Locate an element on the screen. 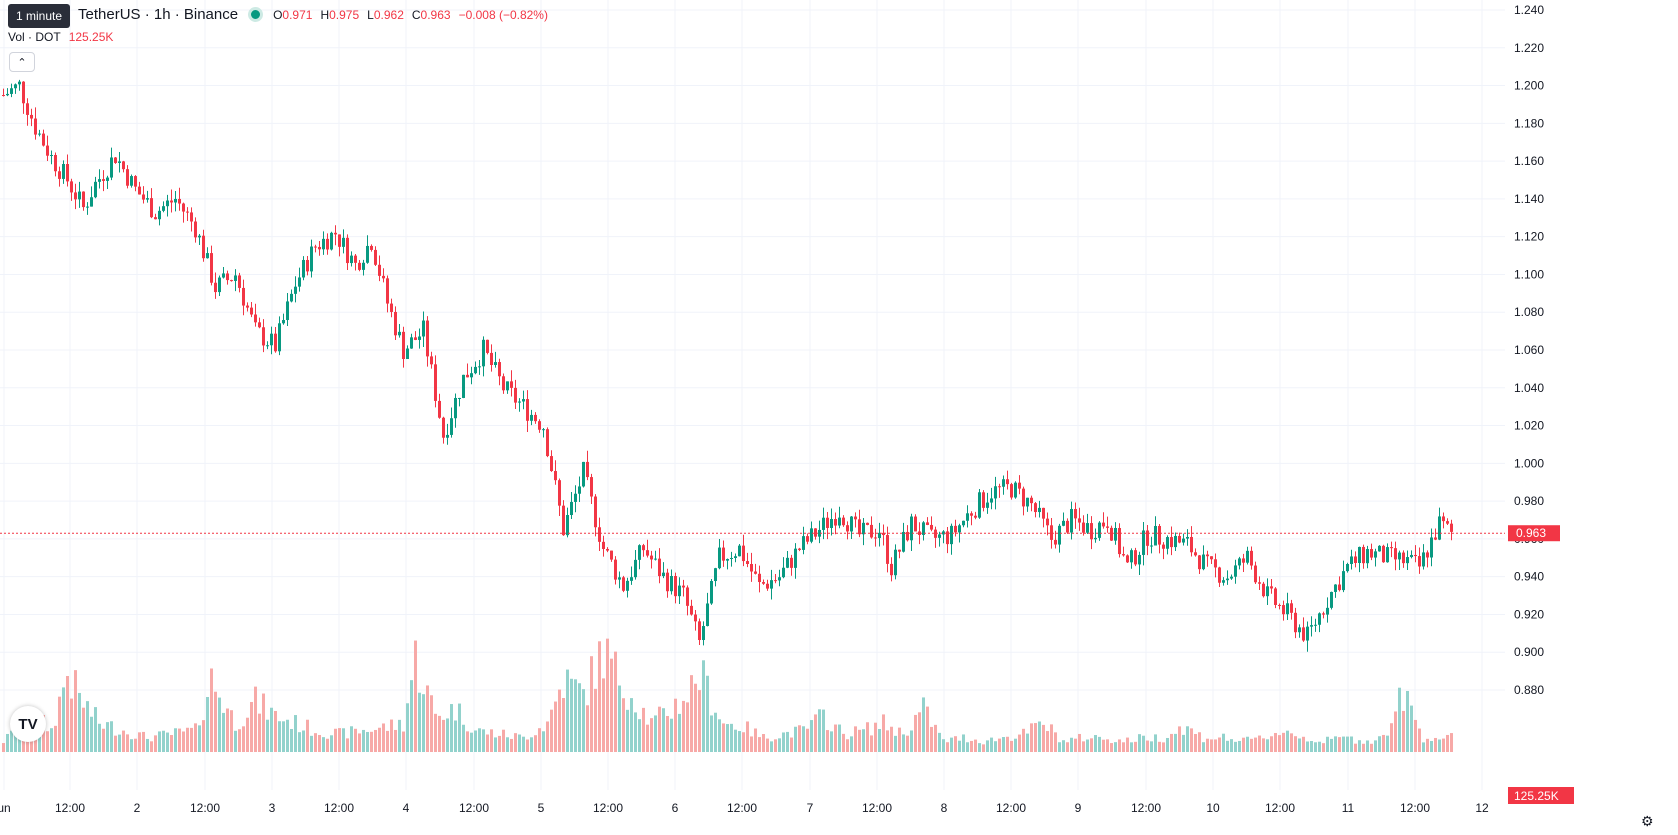  market-status-icon is located at coordinates (256, 14).